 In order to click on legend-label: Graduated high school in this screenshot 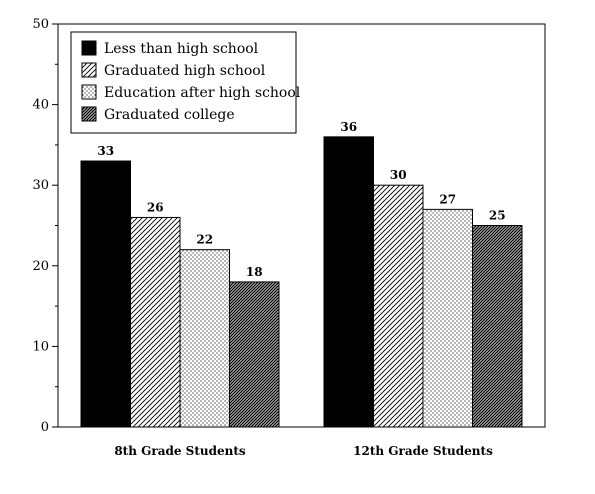, I will do `click(185, 71)`.